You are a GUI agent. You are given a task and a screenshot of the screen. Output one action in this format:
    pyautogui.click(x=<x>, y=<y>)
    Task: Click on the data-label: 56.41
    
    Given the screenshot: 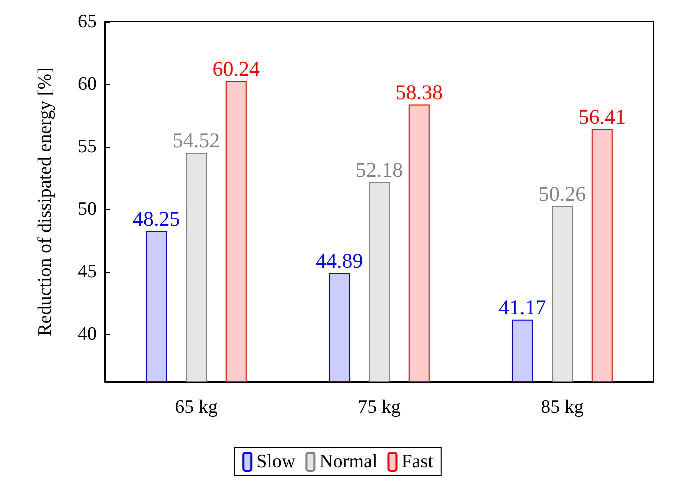 What is the action you would take?
    pyautogui.click(x=602, y=116)
    